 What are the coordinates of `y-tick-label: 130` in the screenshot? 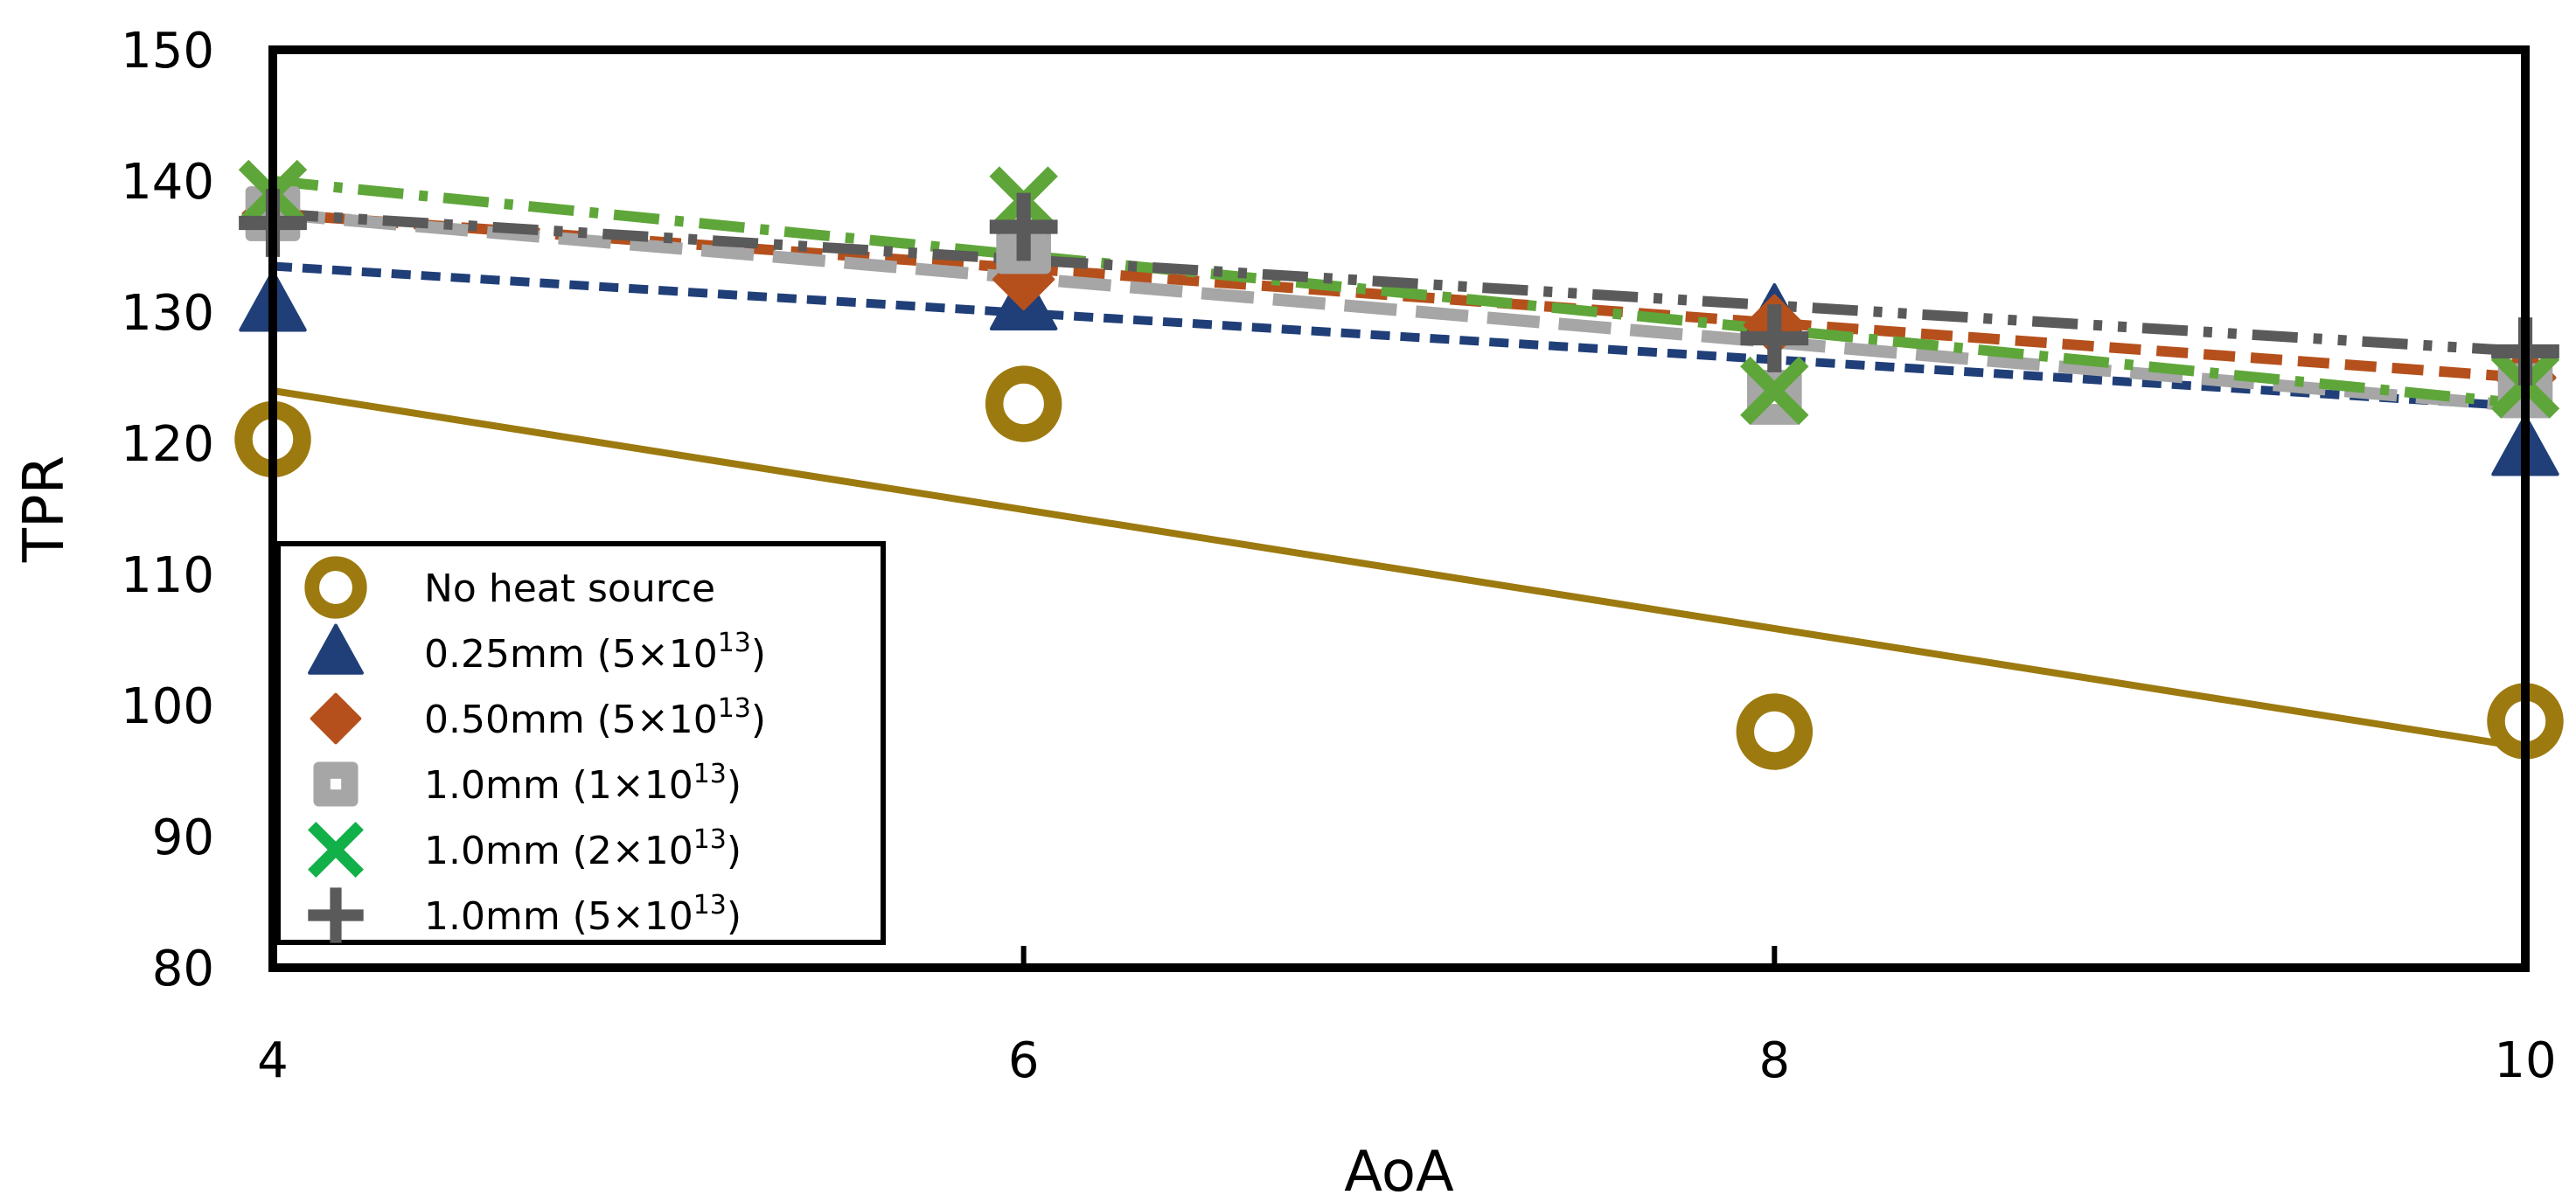 It's located at (167, 314).